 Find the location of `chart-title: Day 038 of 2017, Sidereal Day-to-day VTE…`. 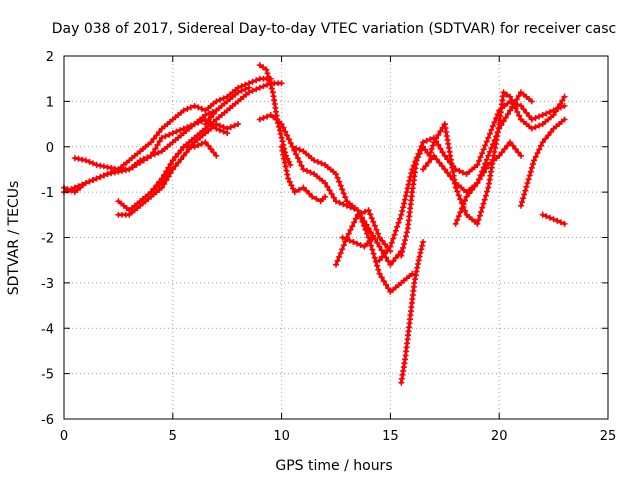

chart-title: Day 038 of 2017, Sidereal Day-to-day VTE… is located at coordinates (334, 29).